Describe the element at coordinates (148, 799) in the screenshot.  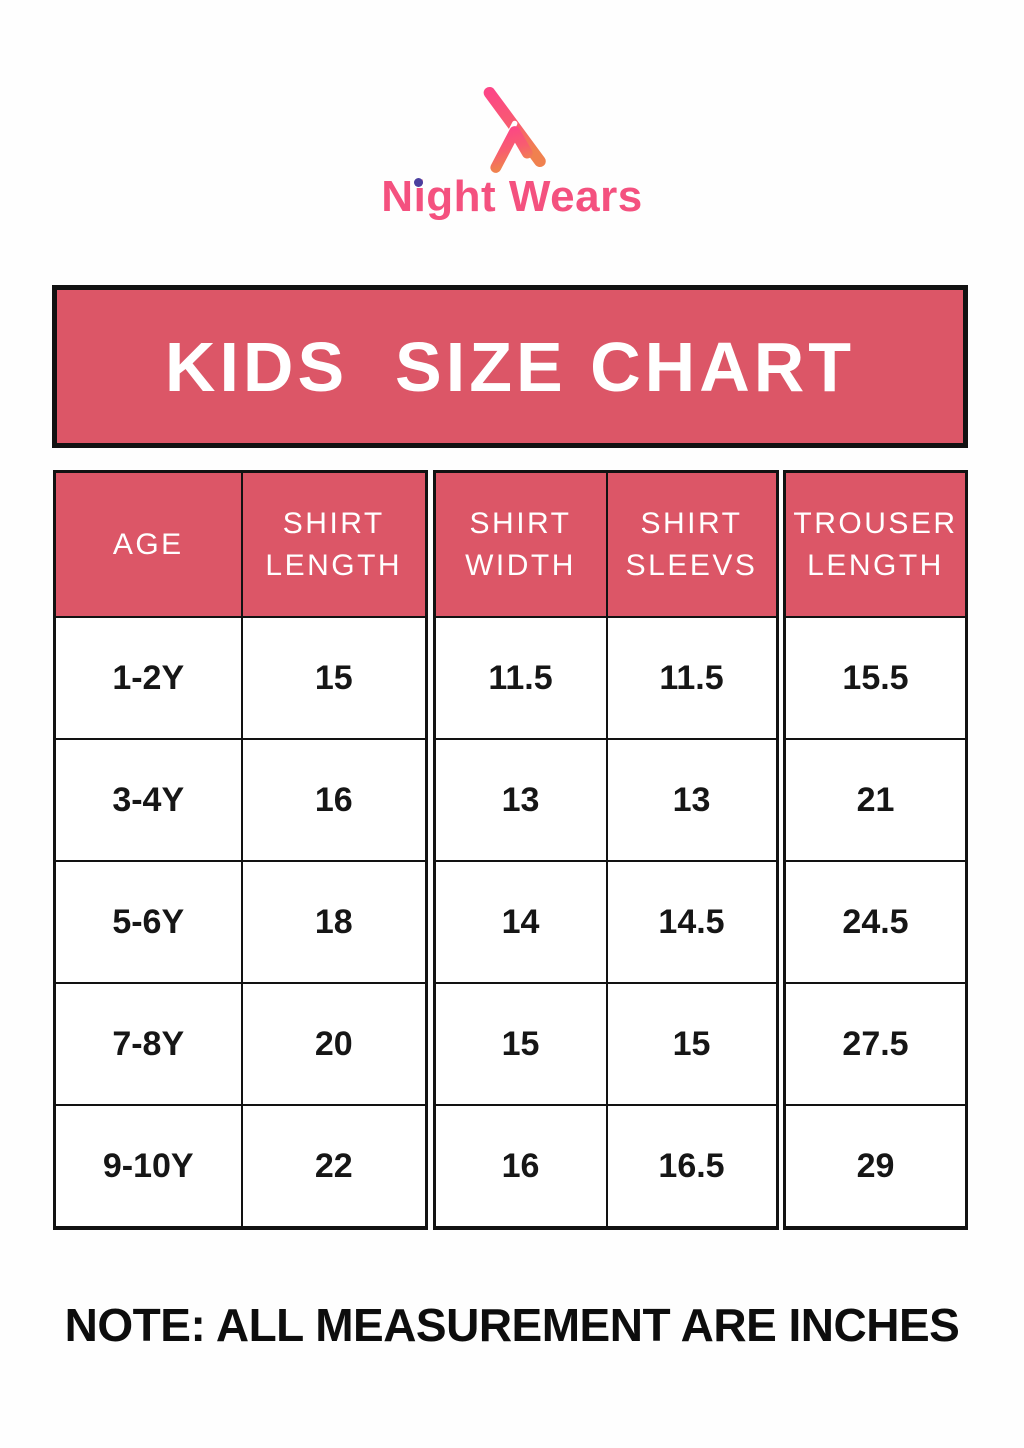
I see `table-cell-age-row2: 3-4Y` at that location.